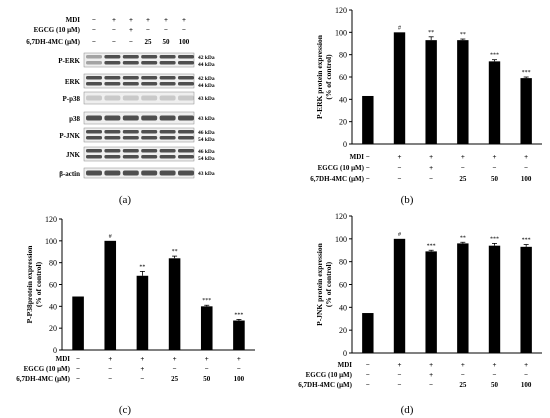 Image resolution: width=550 pixels, height=418 pixels. Describe the element at coordinates (206, 140) in the screenshot. I see `blot-kda-label: 54 kDa` at that location.